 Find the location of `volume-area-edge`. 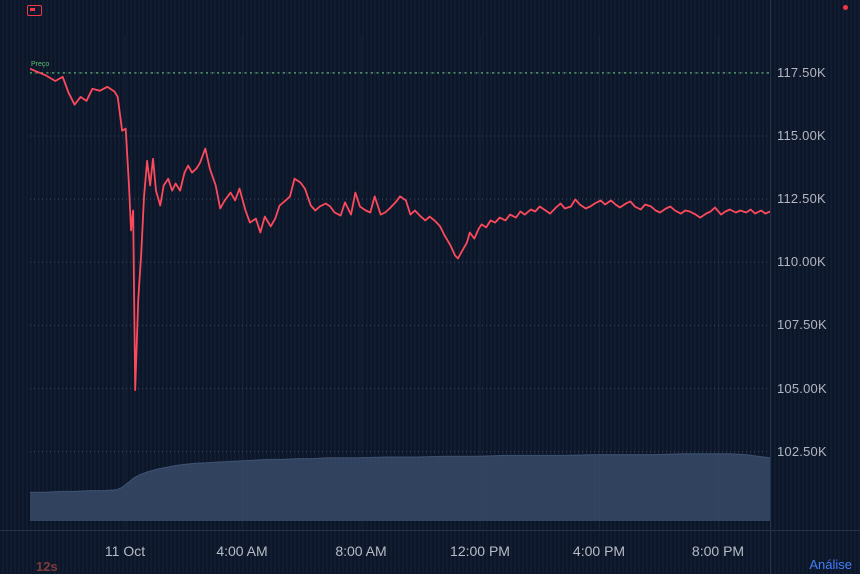

volume-area-edge is located at coordinates (400, 473).